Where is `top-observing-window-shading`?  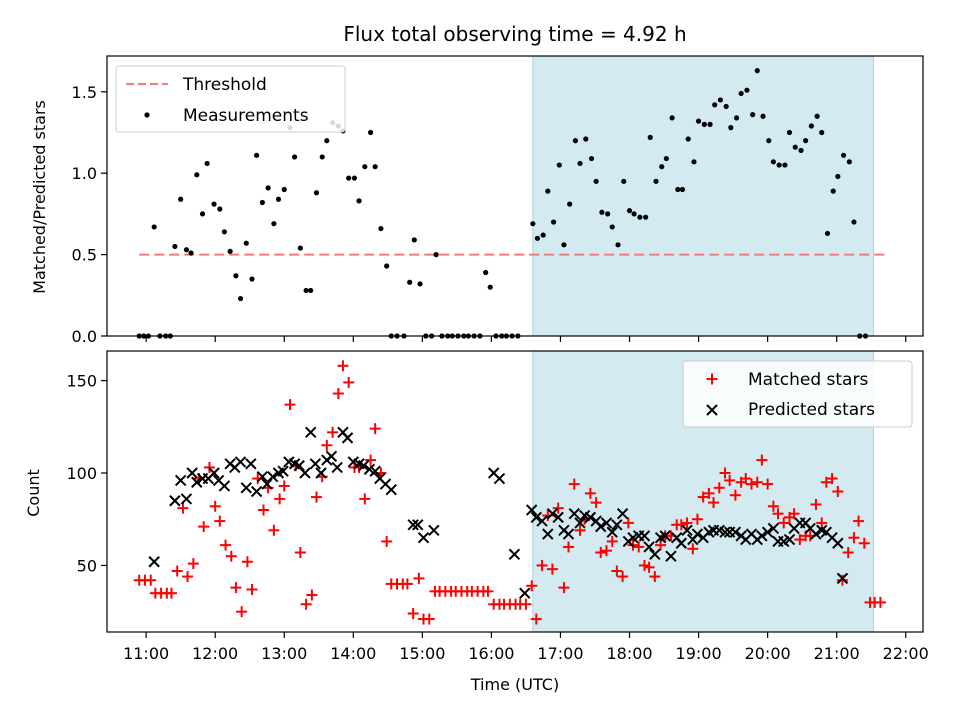
top-observing-window-shading is located at coordinates (703, 196).